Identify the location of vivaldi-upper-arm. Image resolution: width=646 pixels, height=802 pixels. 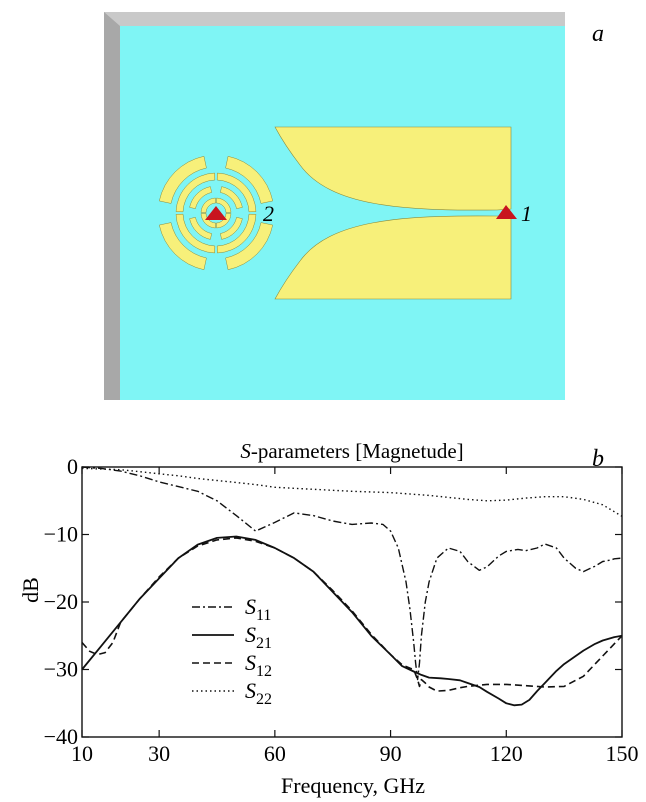
(393, 168).